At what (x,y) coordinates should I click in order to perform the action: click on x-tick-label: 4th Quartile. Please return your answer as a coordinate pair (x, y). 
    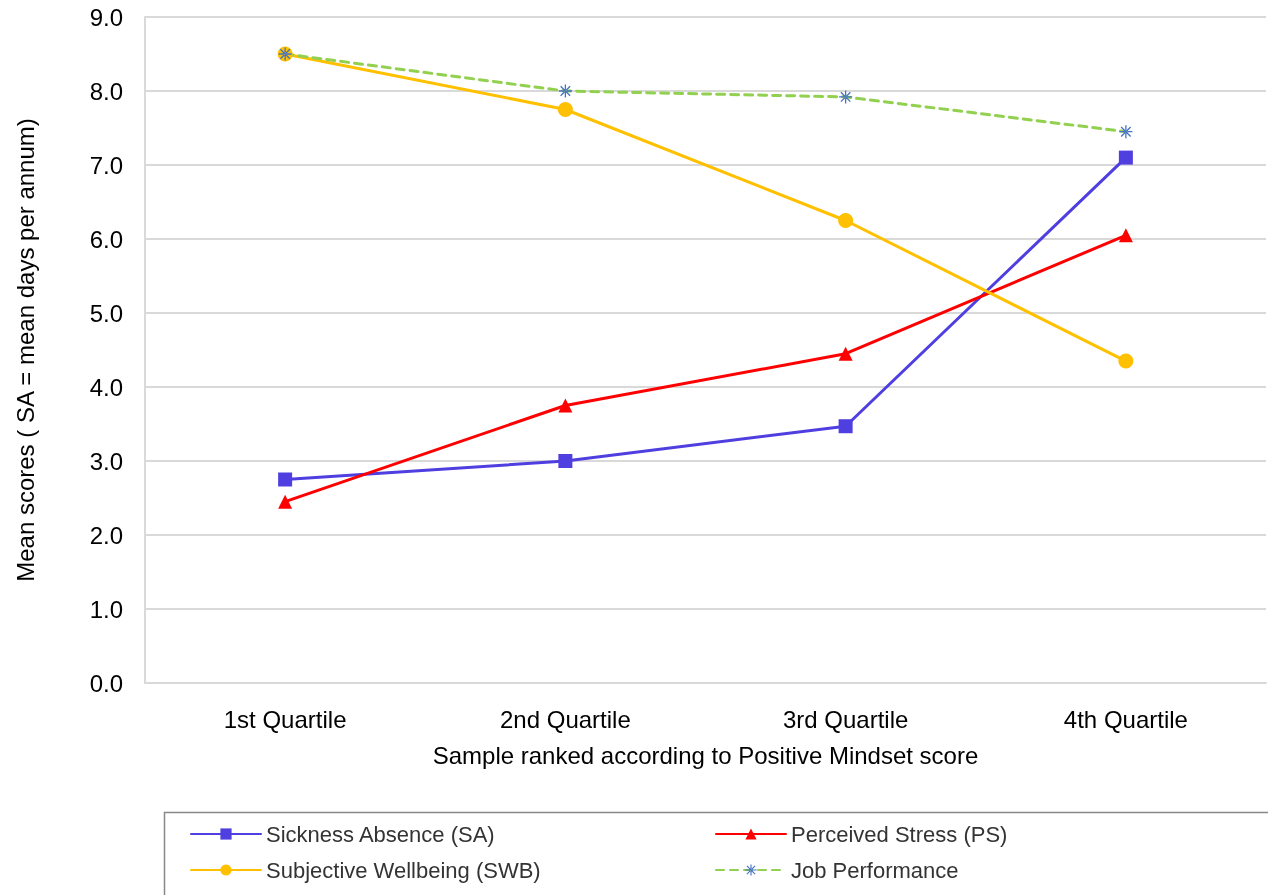
    Looking at the image, I should click on (1125, 719).